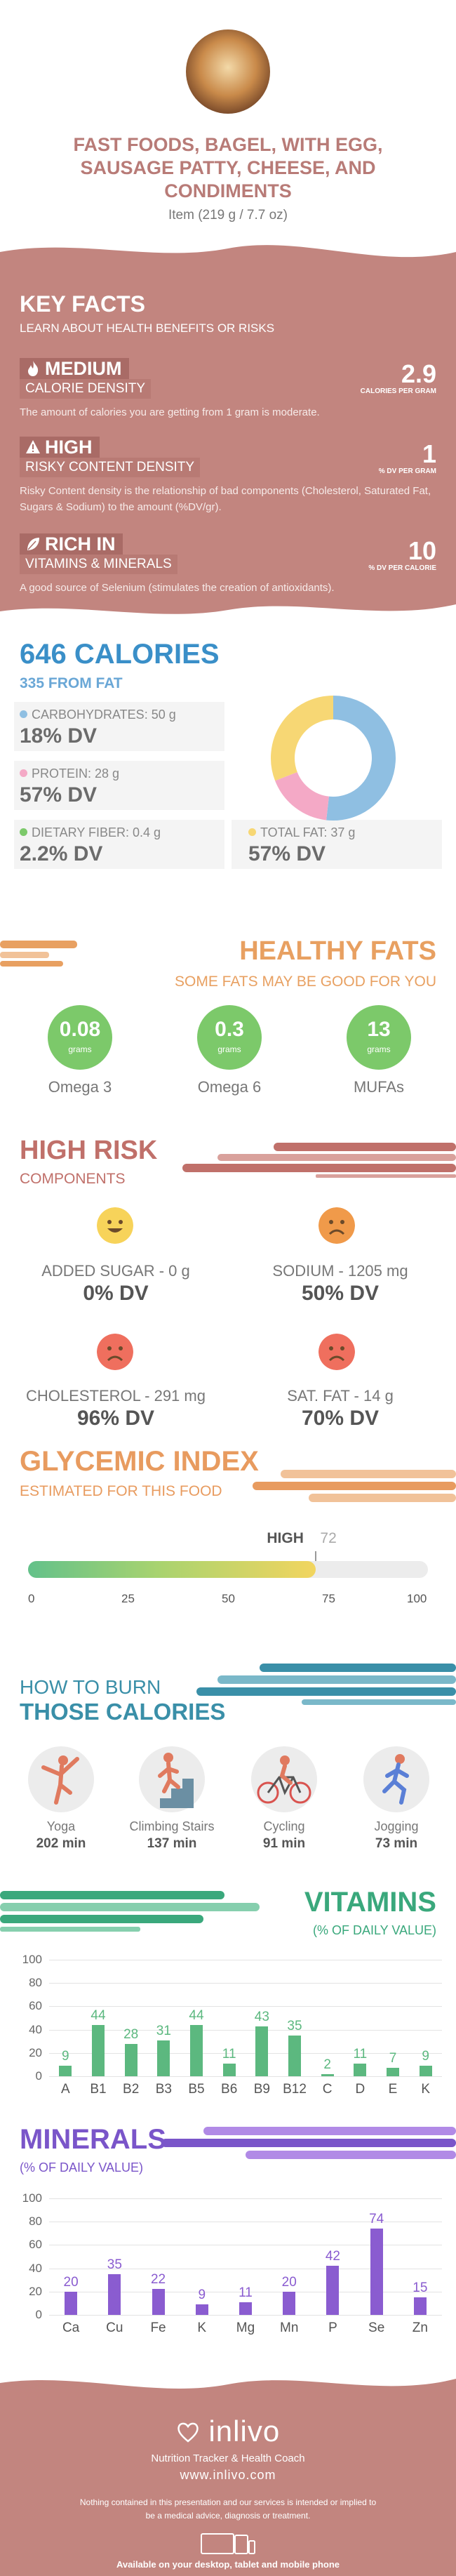  Describe the element at coordinates (228, 2475) in the screenshot. I see `footer-url: www.inlivo.com` at that location.